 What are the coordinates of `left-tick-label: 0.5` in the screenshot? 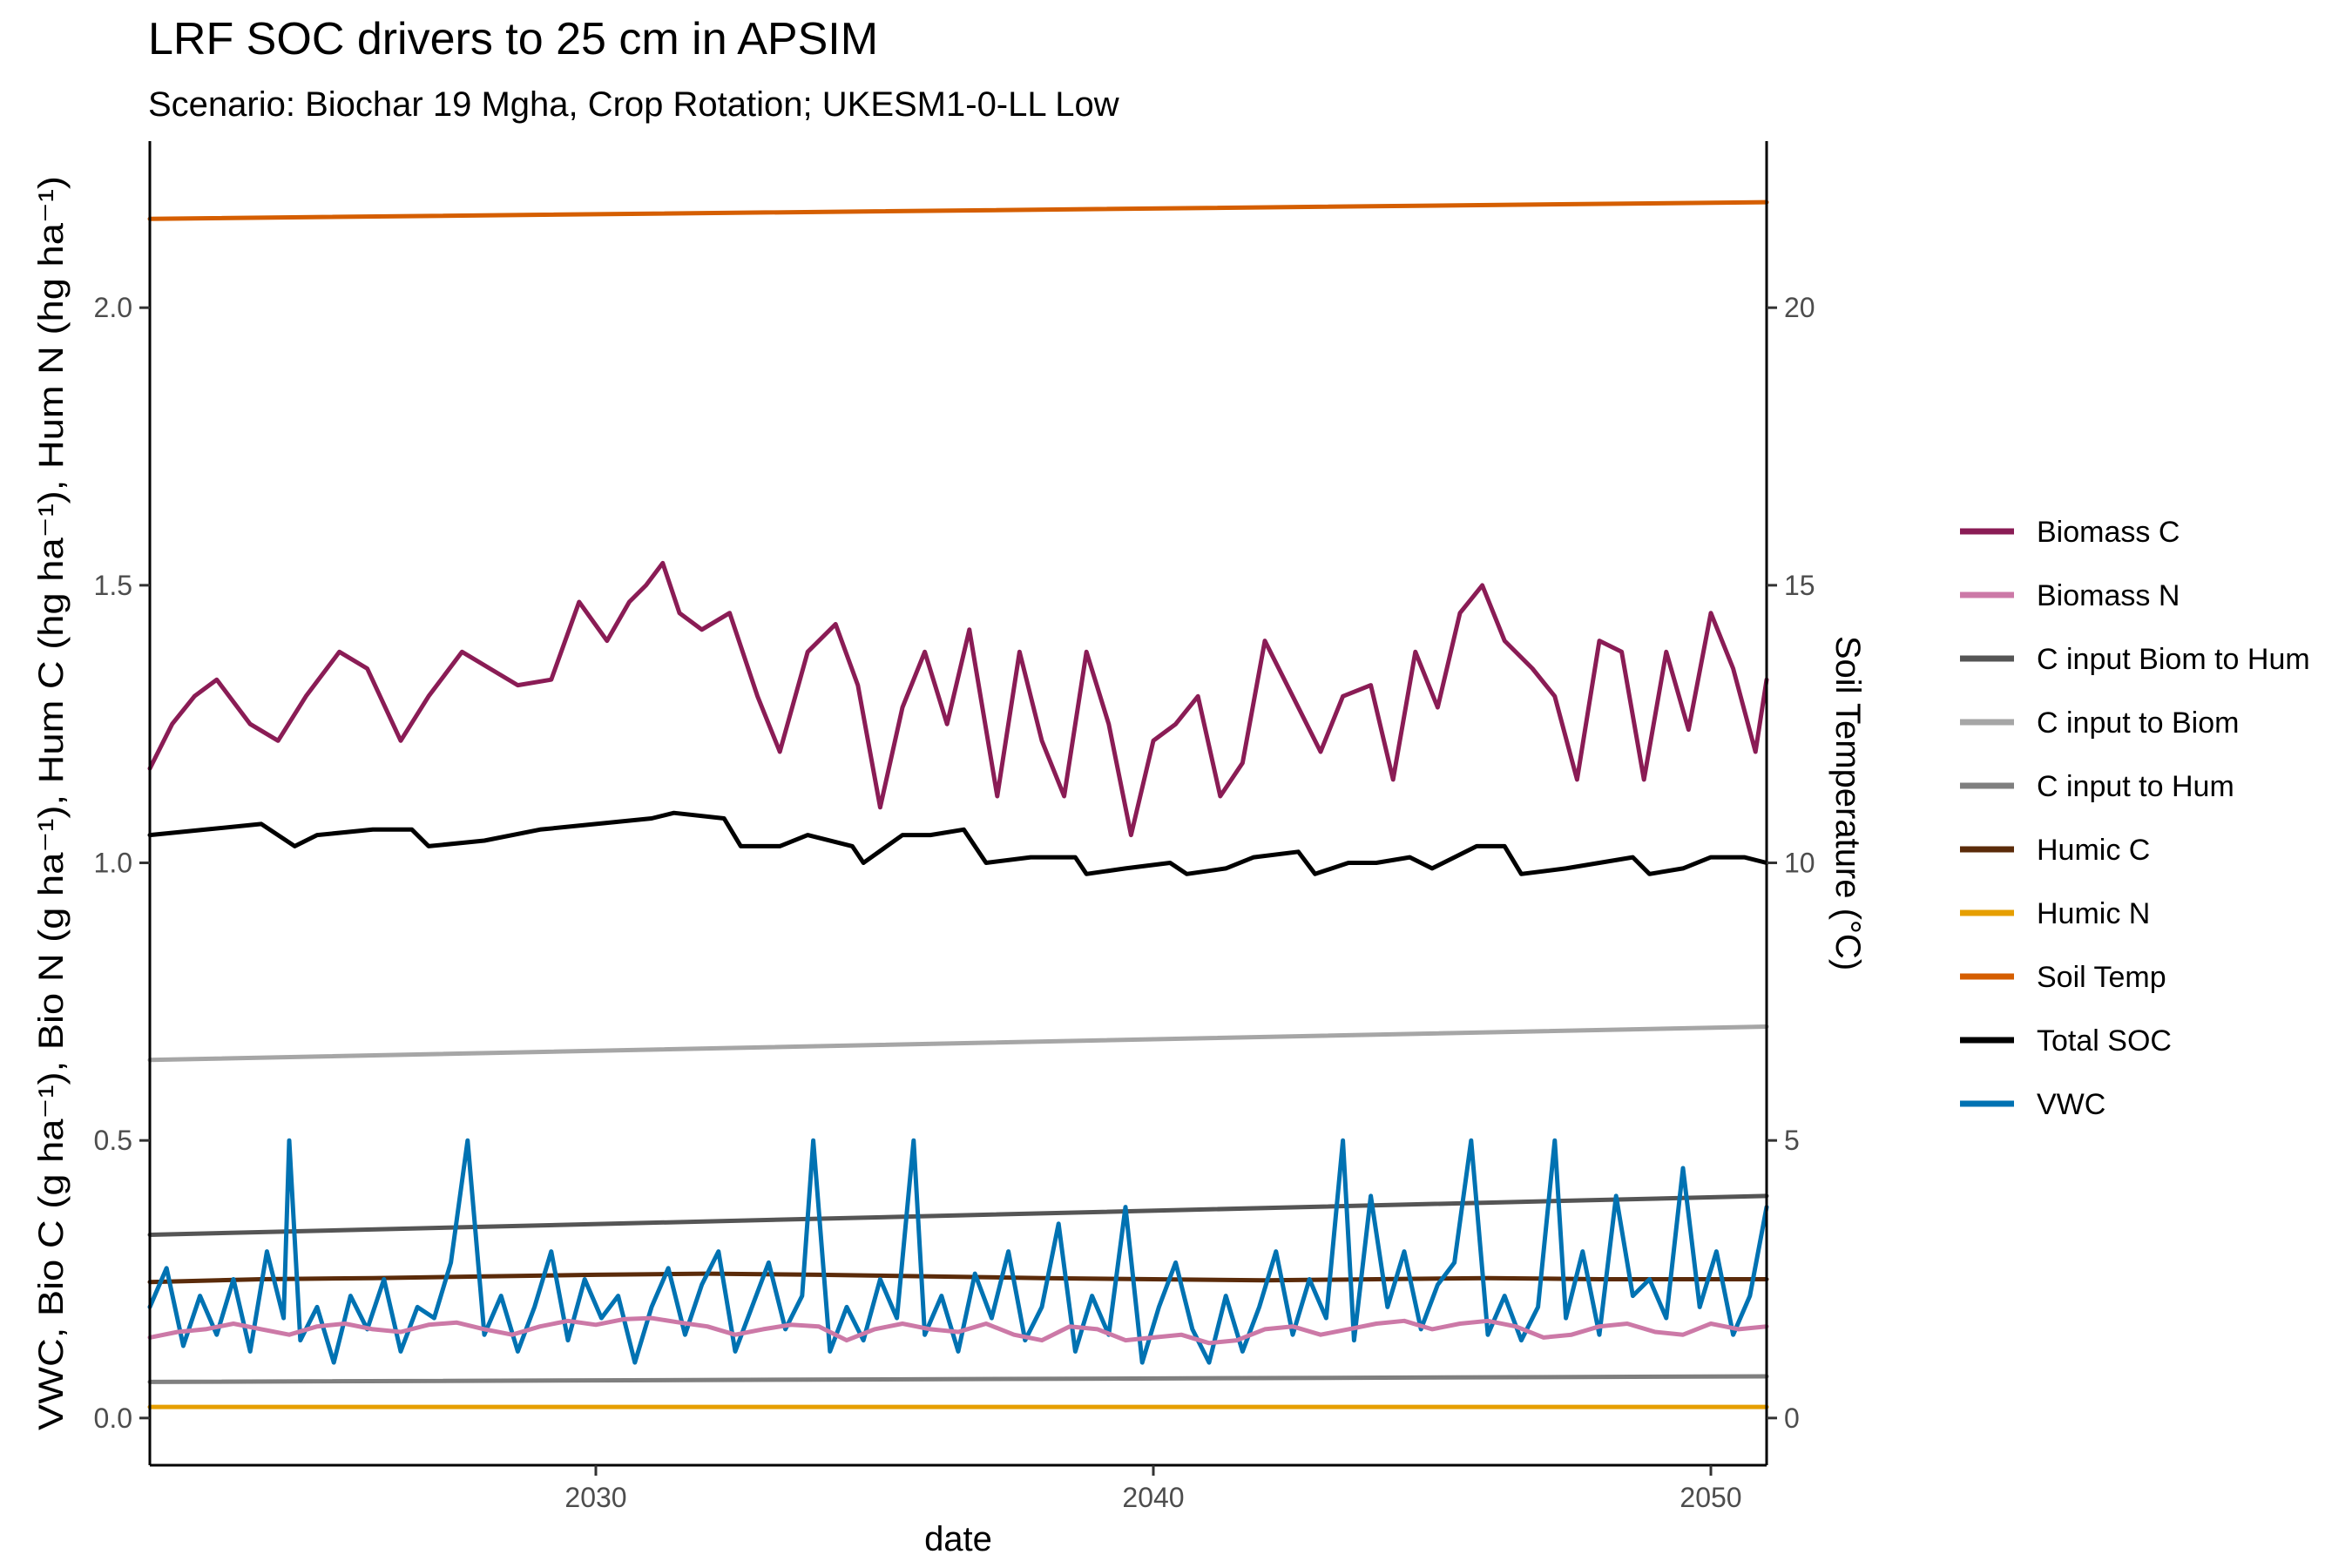 It's located at (113, 1140).